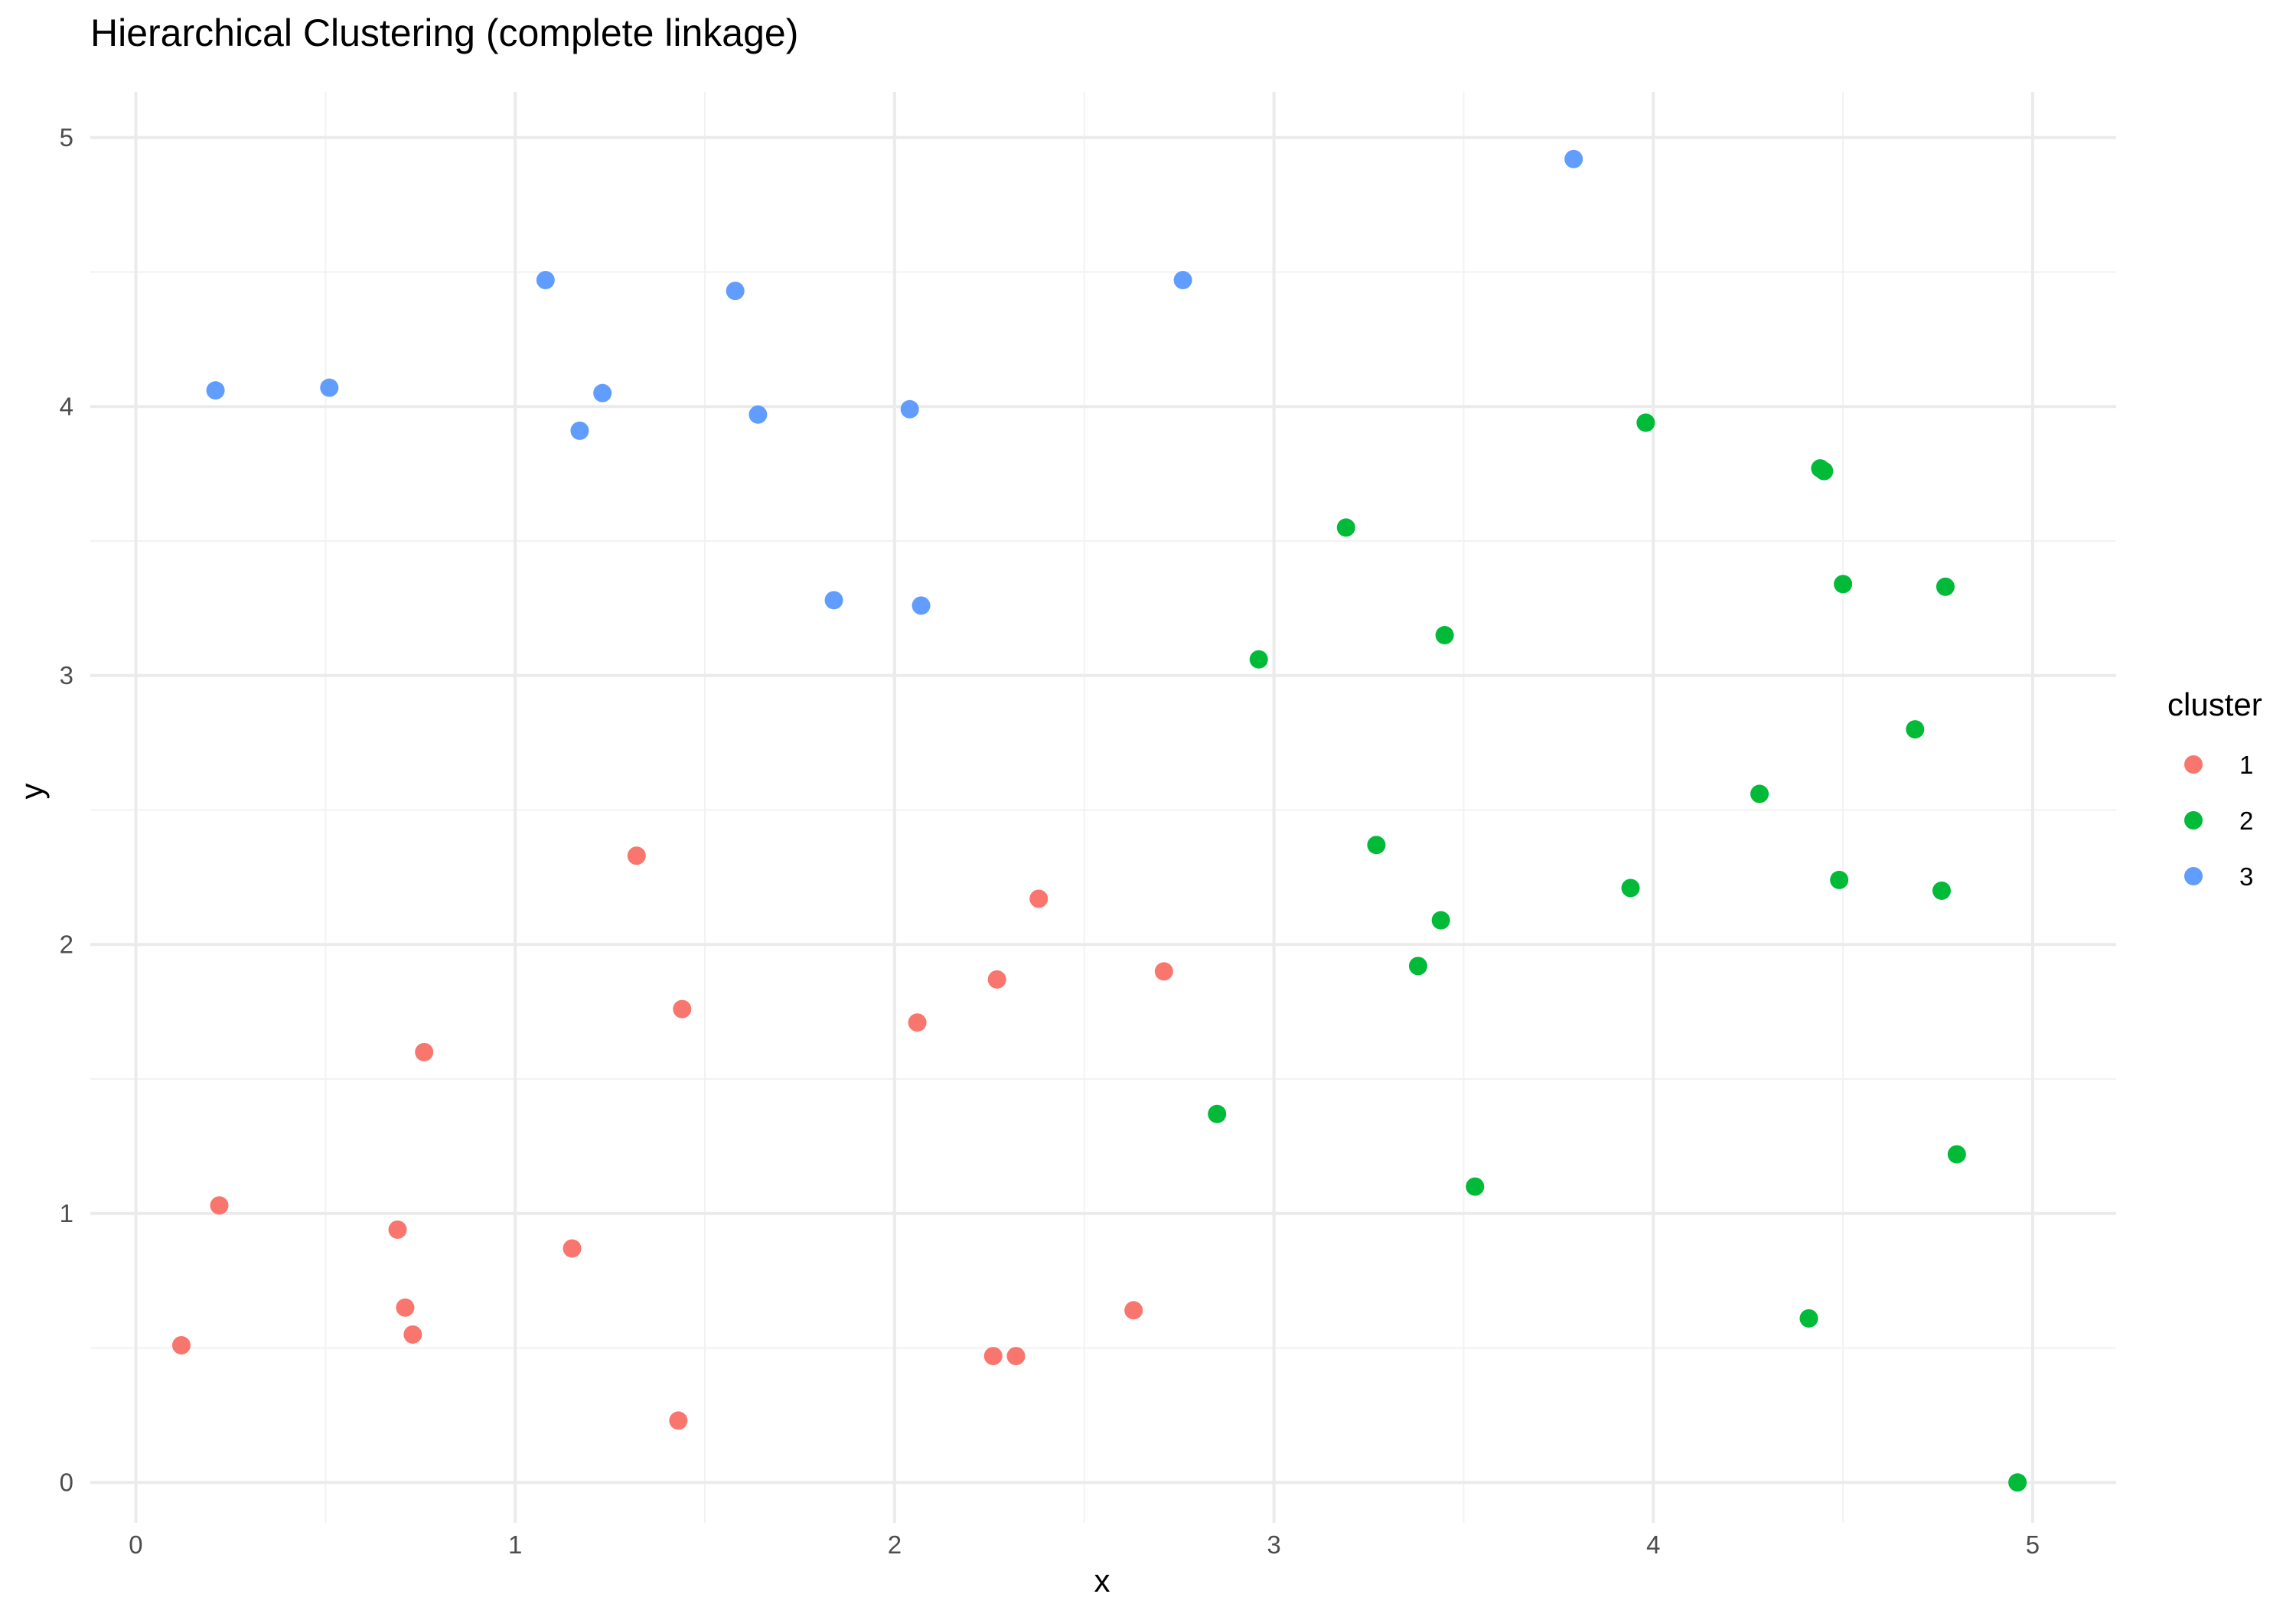  Describe the element at coordinates (66, 1213) in the screenshot. I see `y-tick-label: 1` at that location.